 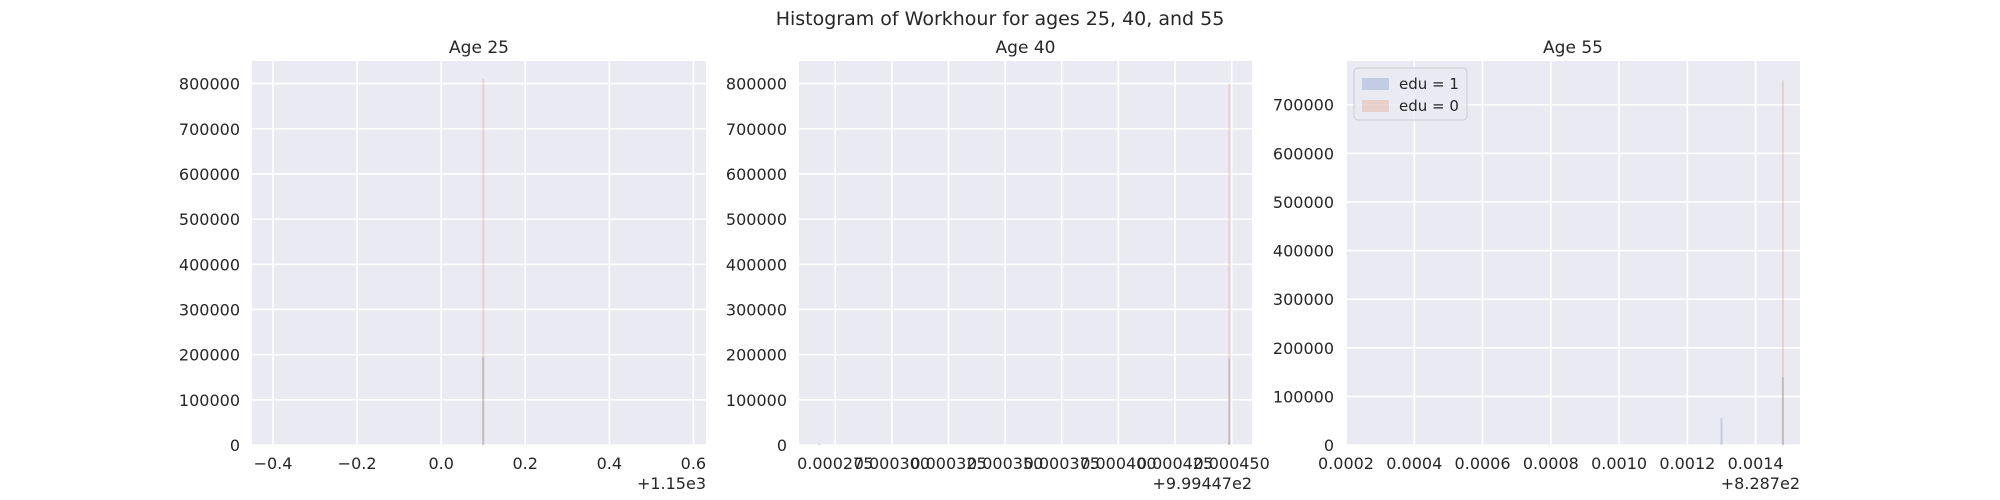 I want to click on x-tick-label: 0.000325, so click(x=948, y=463).